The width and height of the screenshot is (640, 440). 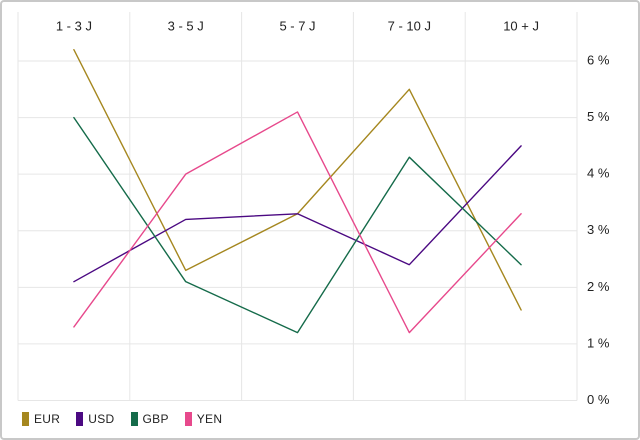 What do you see at coordinates (598, 59) in the screenshot?
I see `y-axis-tick-label: 6 %` at bounding box center [598, 59].